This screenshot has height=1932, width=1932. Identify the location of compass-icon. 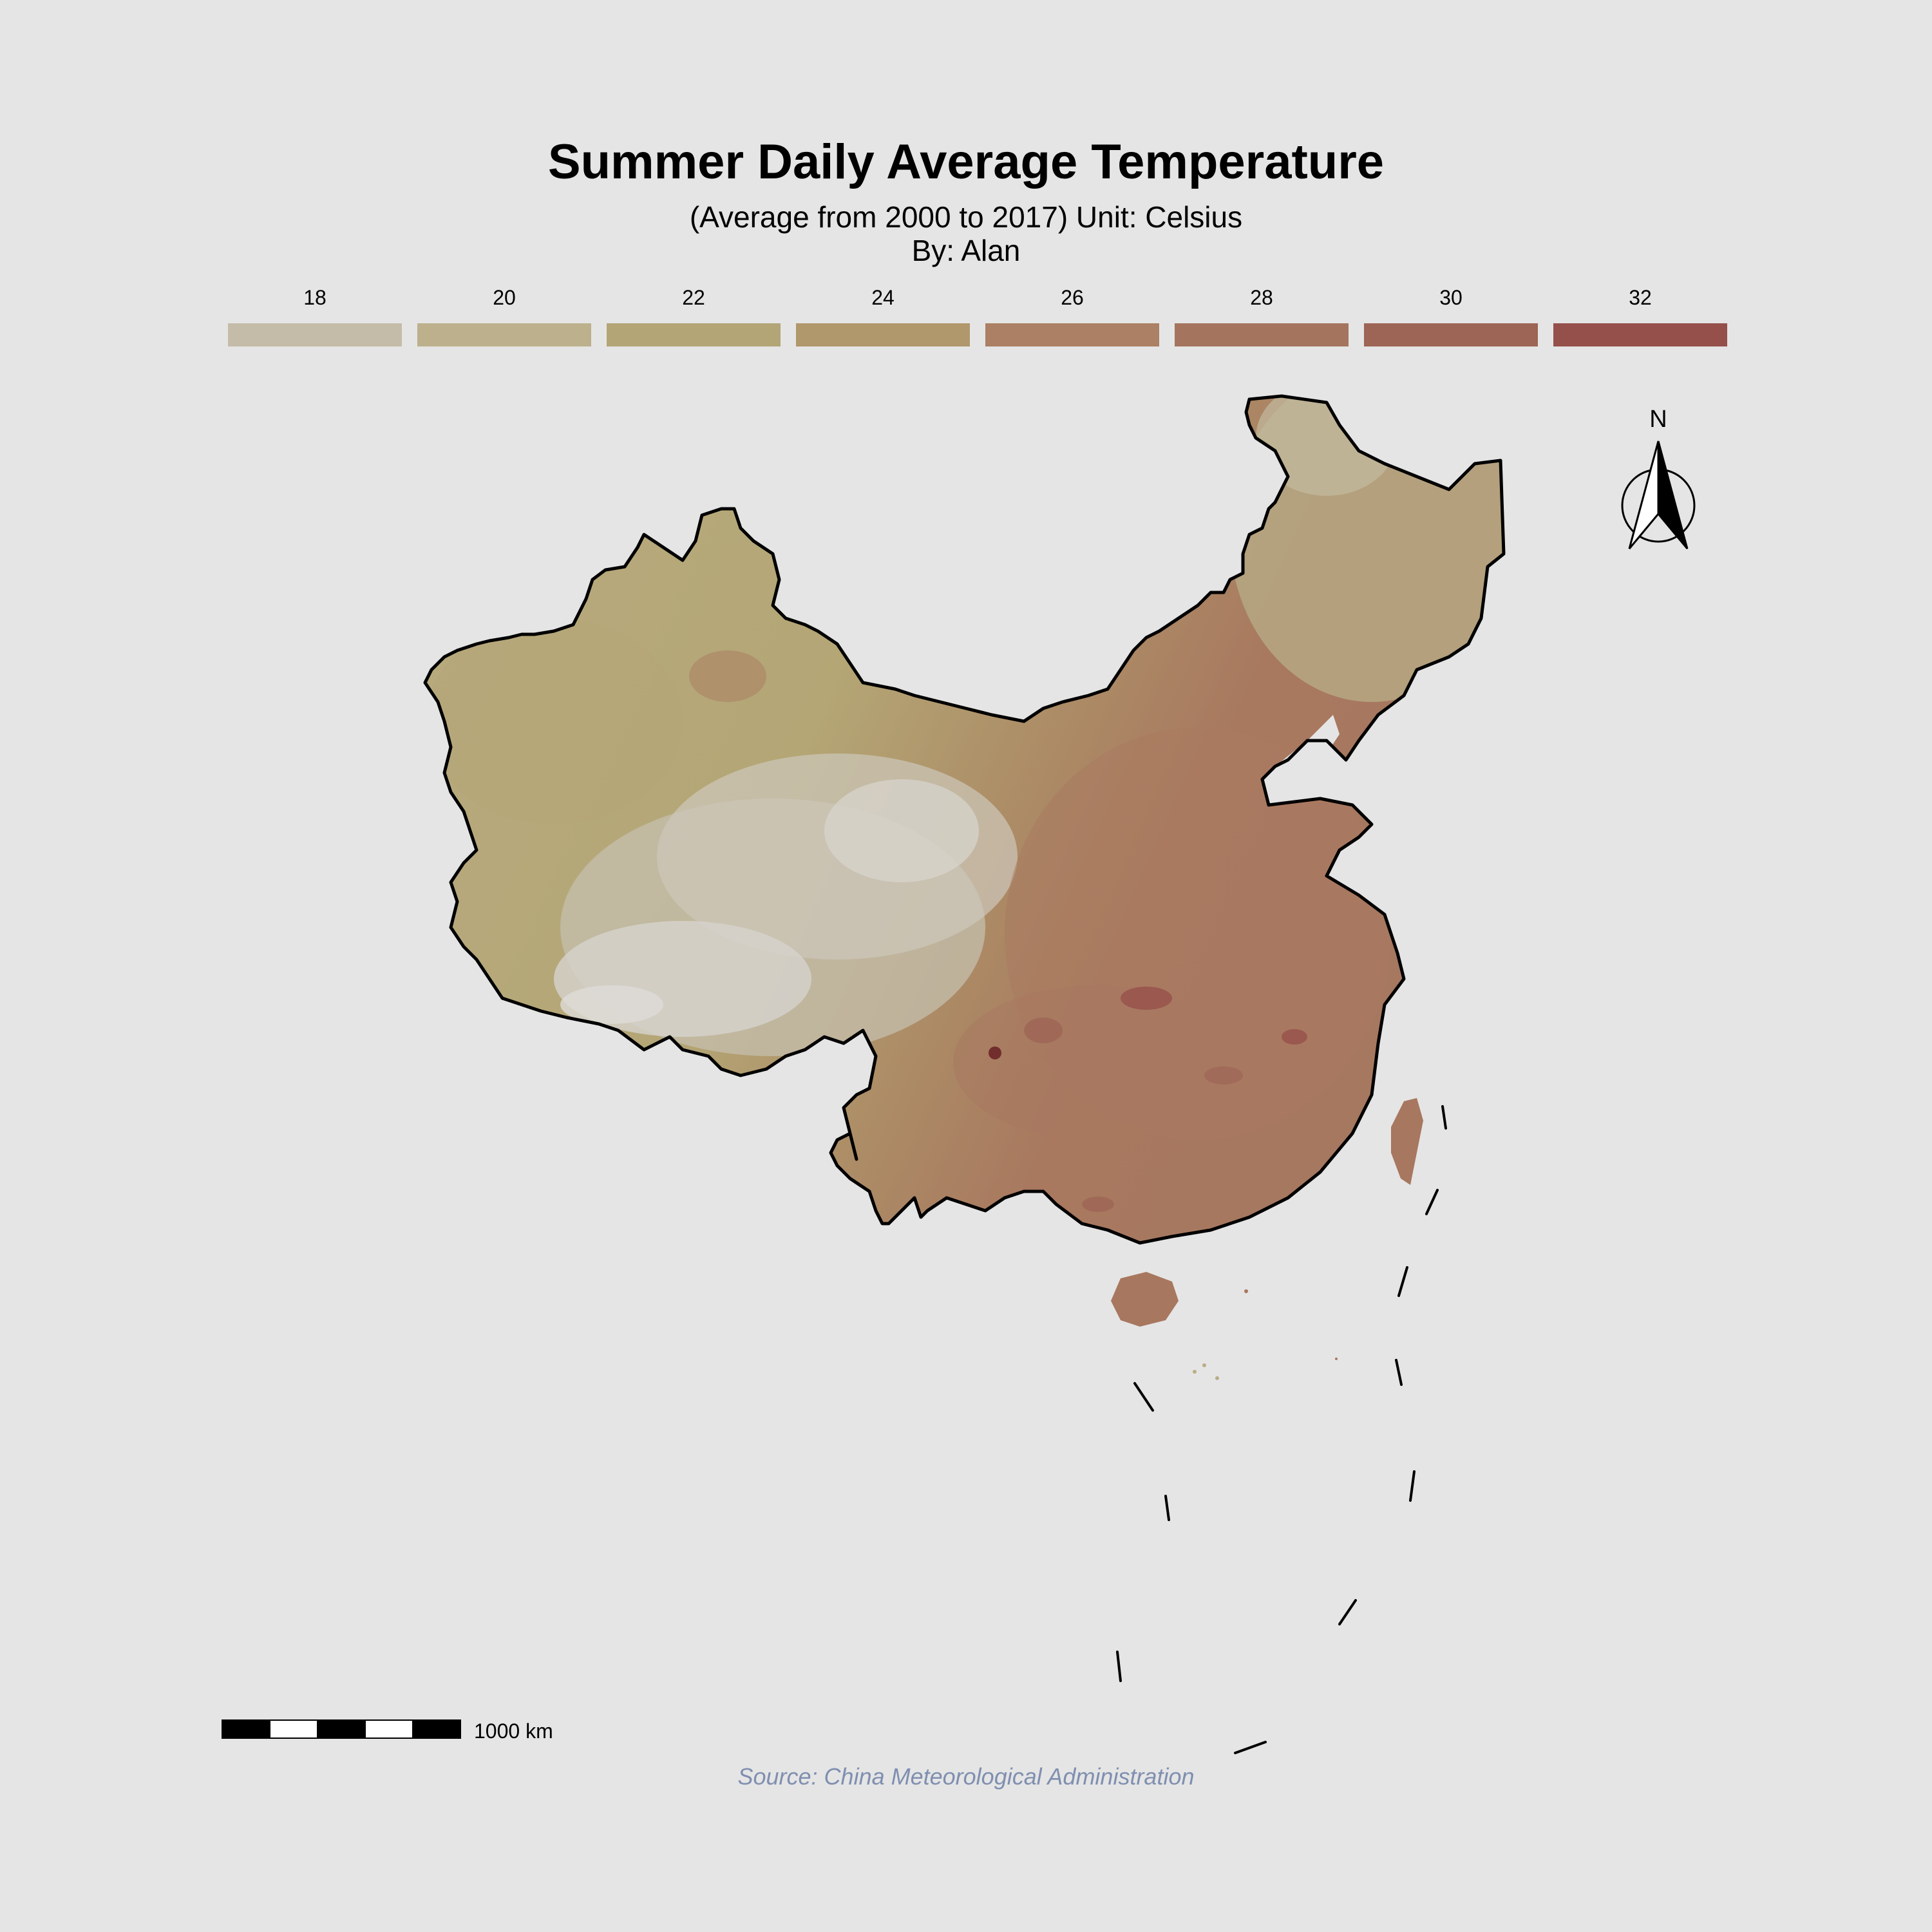
(1659, 495).